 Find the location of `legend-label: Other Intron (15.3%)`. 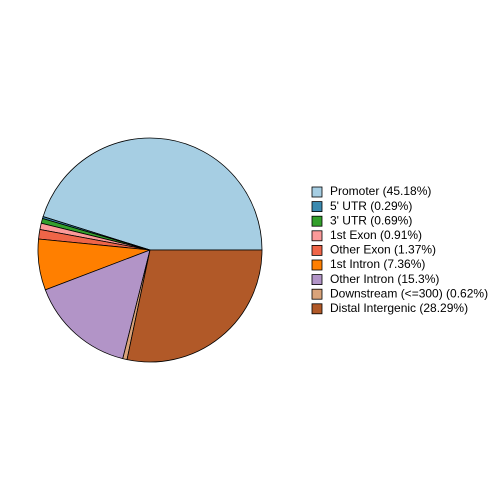

legend-label: Other Intron (15.3%) is located at coordinates (384, 279).